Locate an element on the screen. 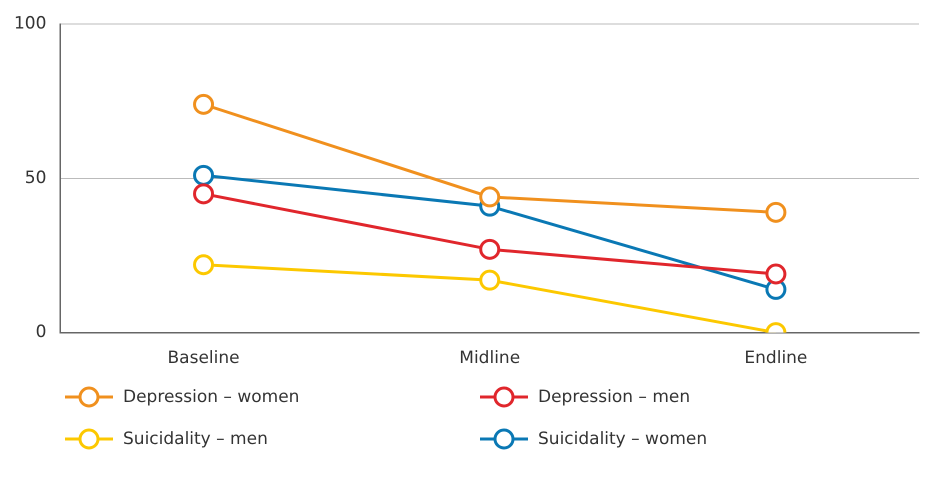  legend-label: Suicidality – women is located at coordinates (623, 439).